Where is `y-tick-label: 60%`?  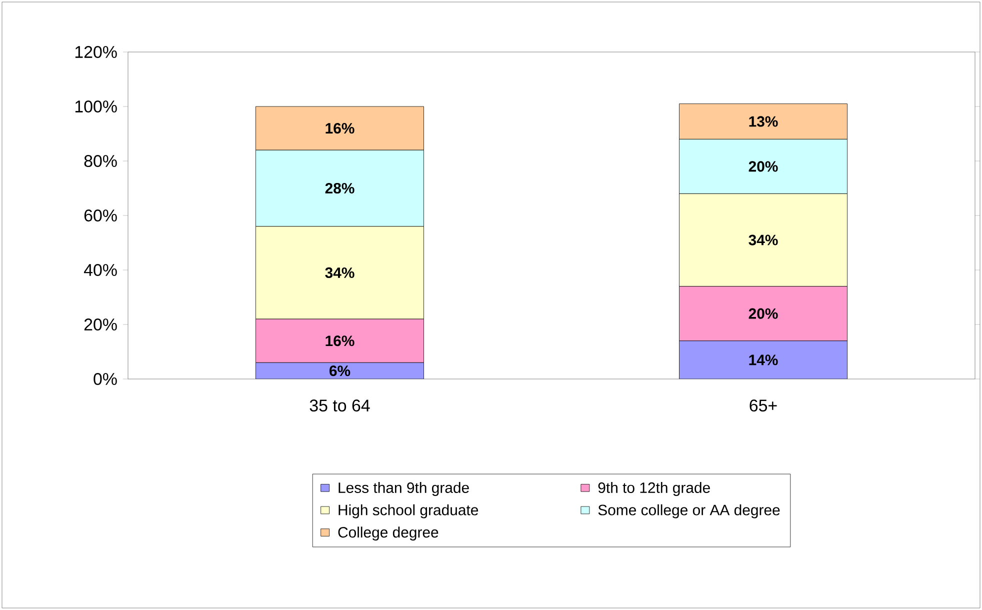
y-tick-label: 60% is located at coordinates (100, 216).